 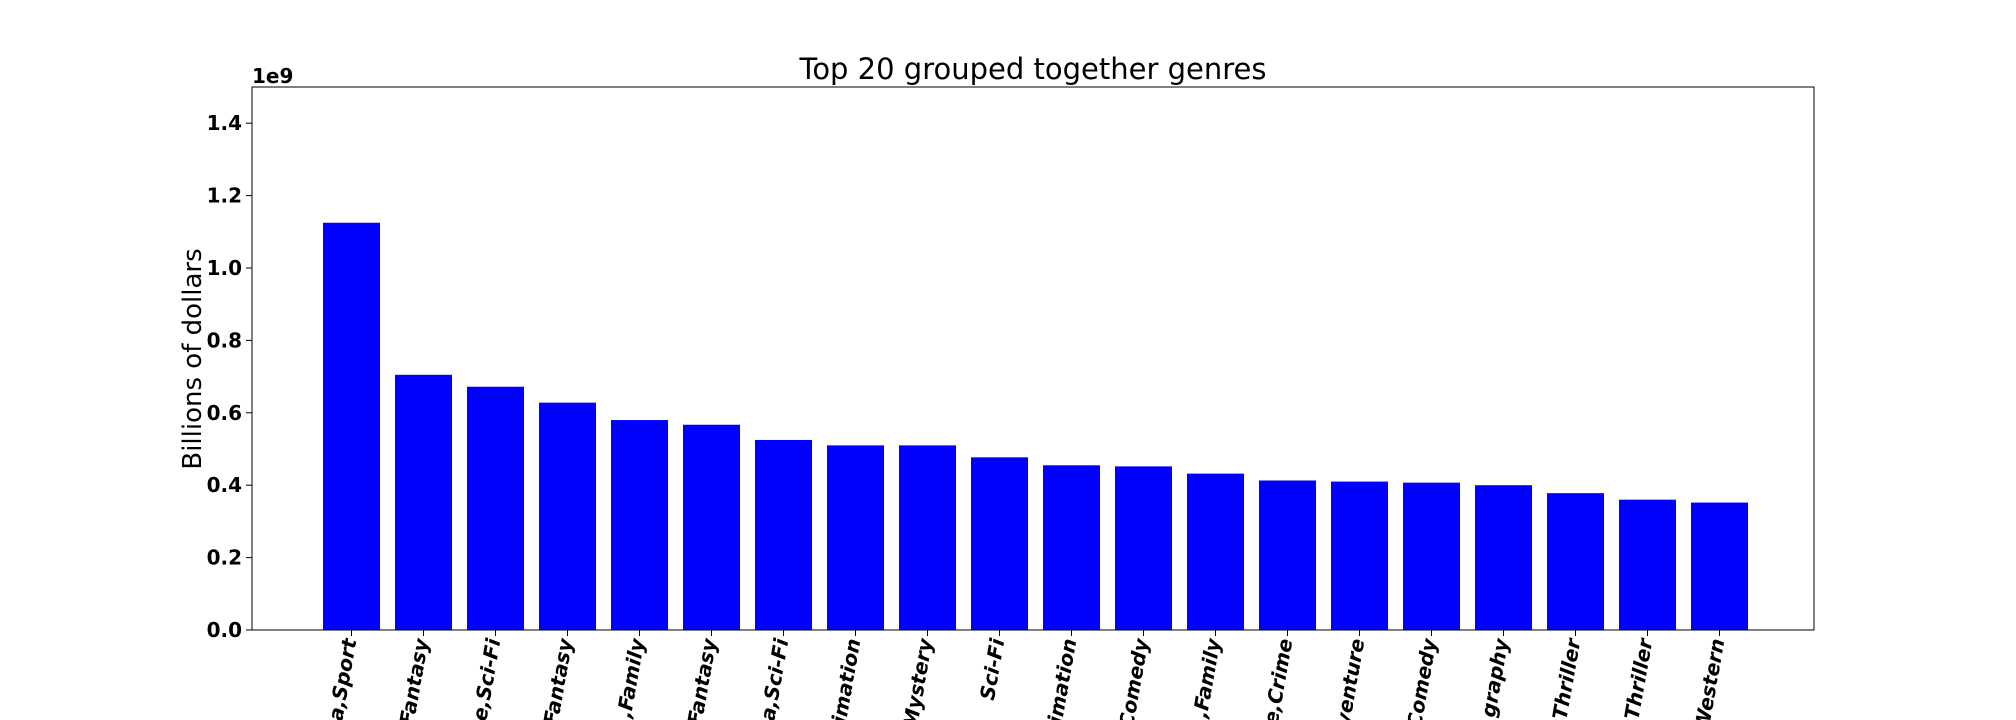 What do you see at coordinates (224, 340) in the screenshot?
I see `y-tick-label: 0.8` at bounding box center [224, 340].